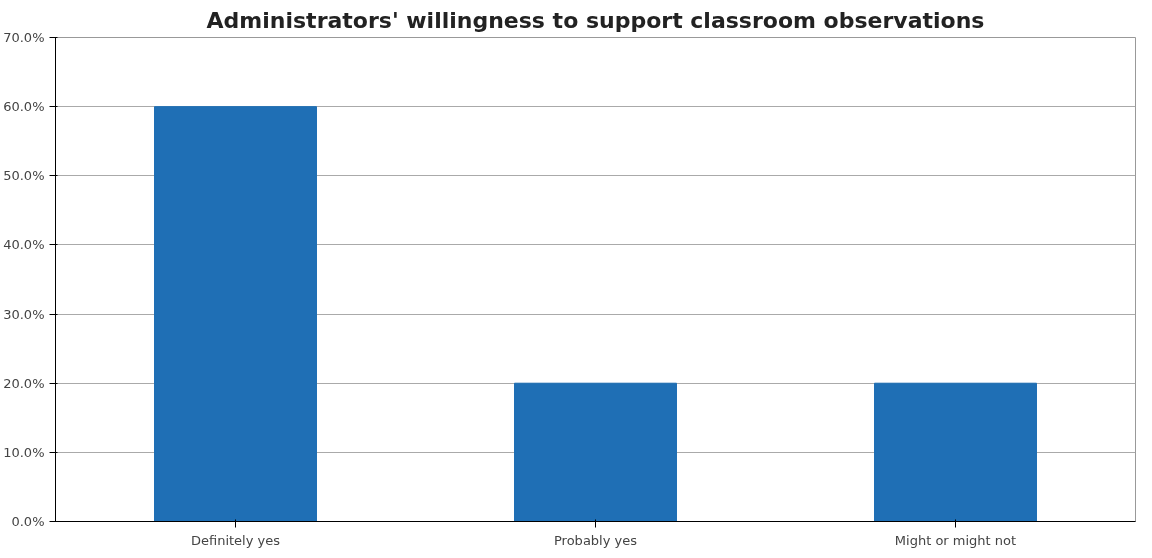 The width and height of the screenshot is (1152, 558). I want to click on chart-title: Administrators' willingness to support classroom observations, so click(595, 20).